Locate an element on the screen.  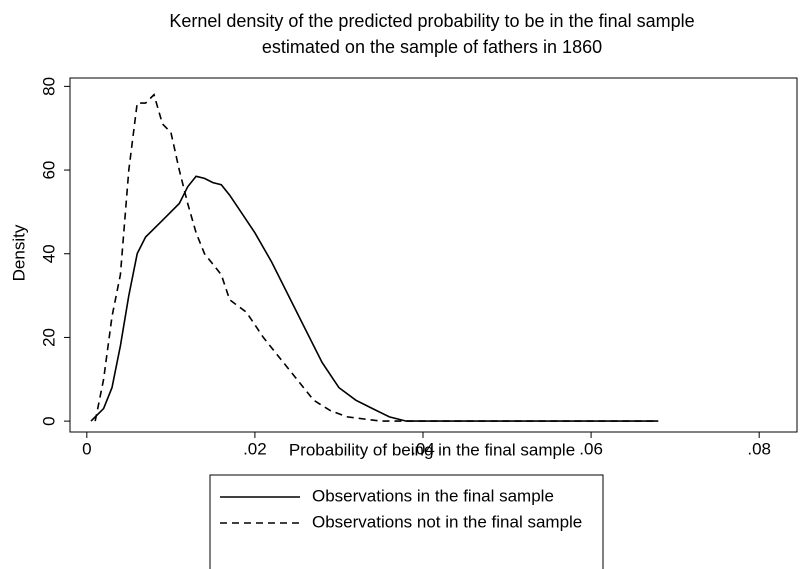
y-tick-label: 60 is located at coordinates (48, 170).